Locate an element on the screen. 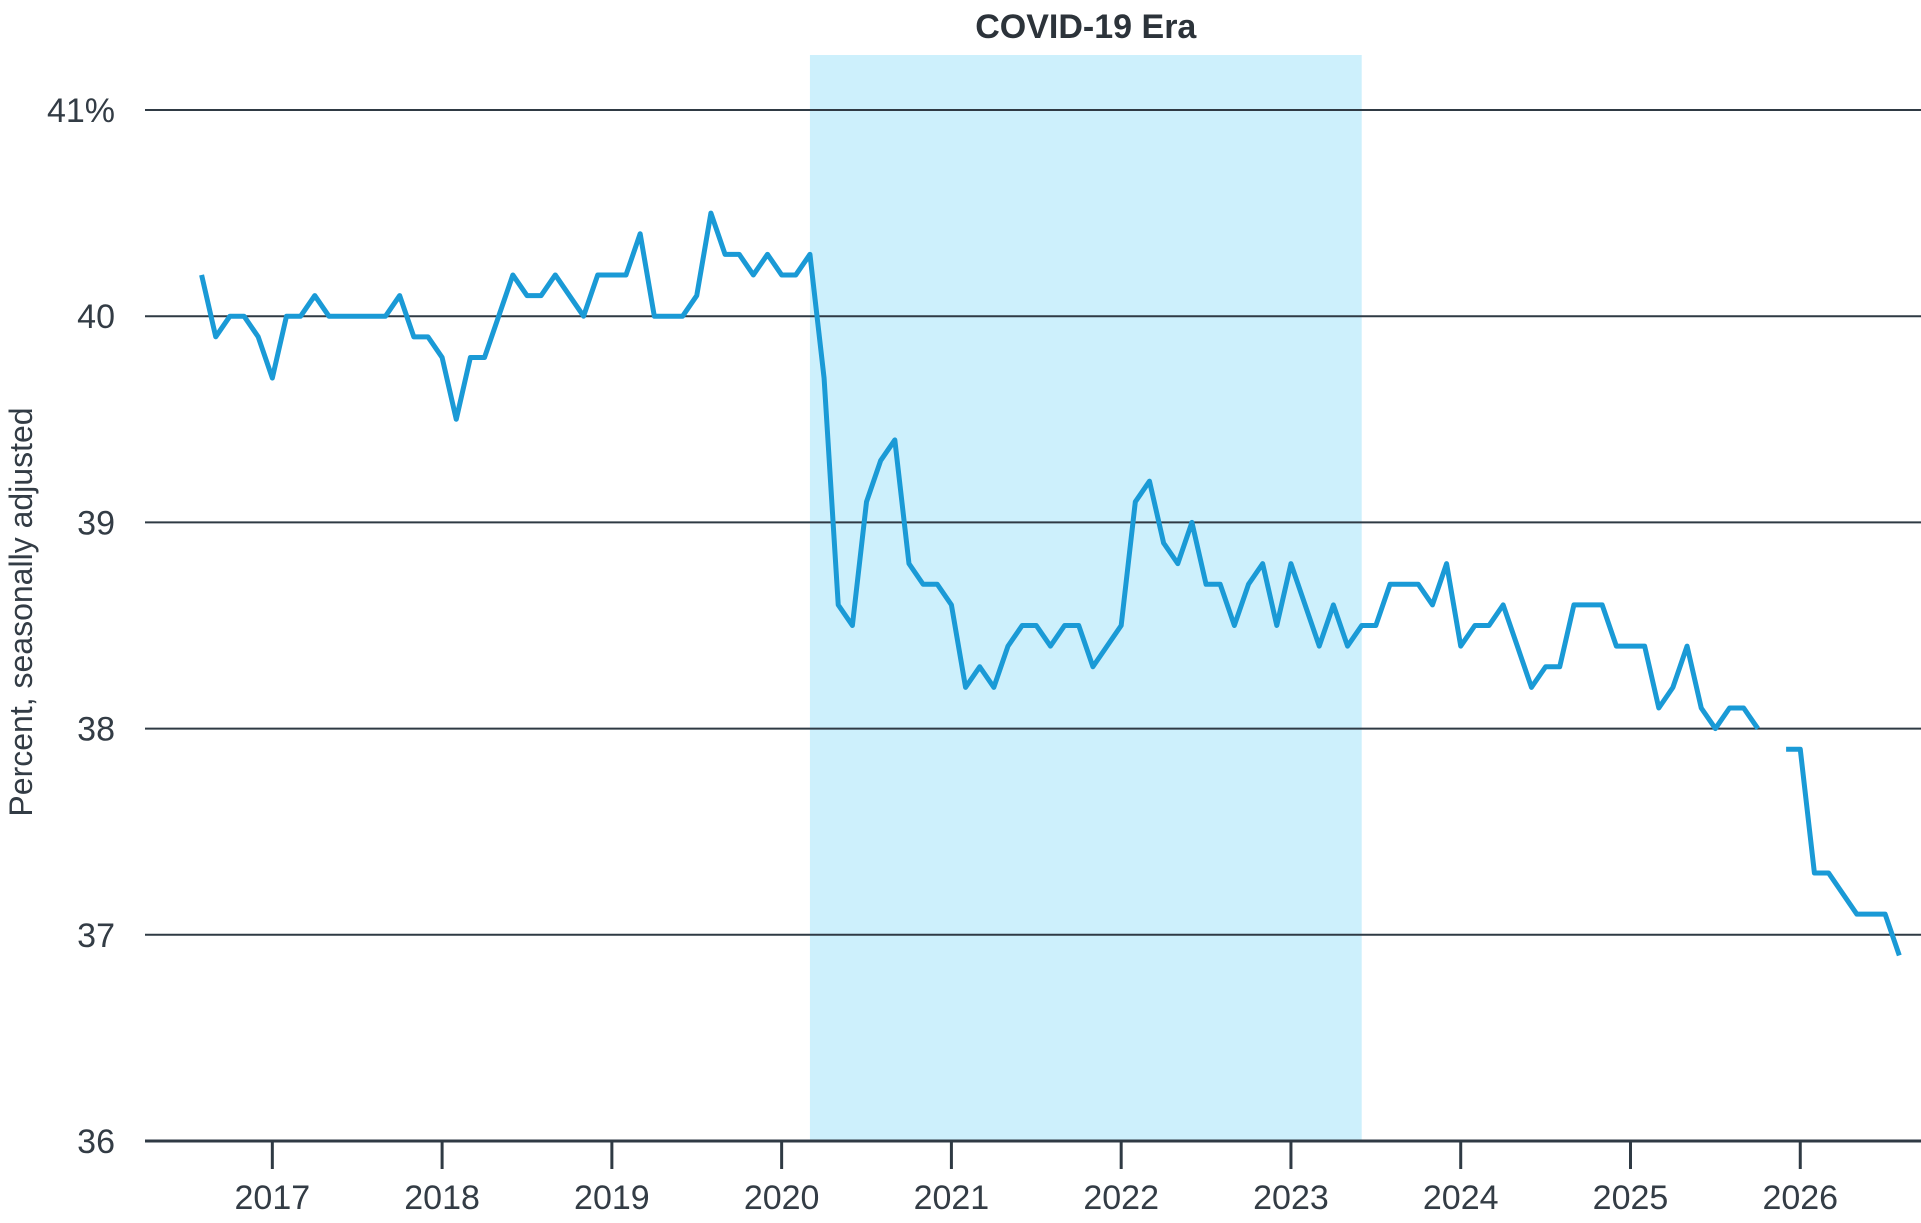 The image size is (1921, 1223). x-tick-label: 2022 is located at coordinates (1121, 1198).